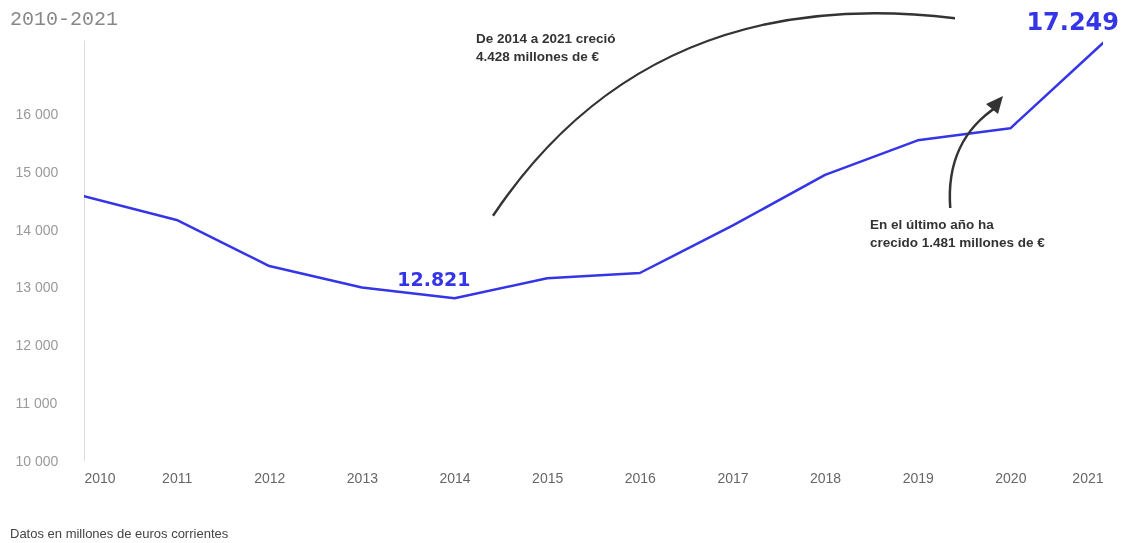  Describe the element at coordinates (100, 477) in the screenshot. I see `x-tick-label: 2010` at that location.